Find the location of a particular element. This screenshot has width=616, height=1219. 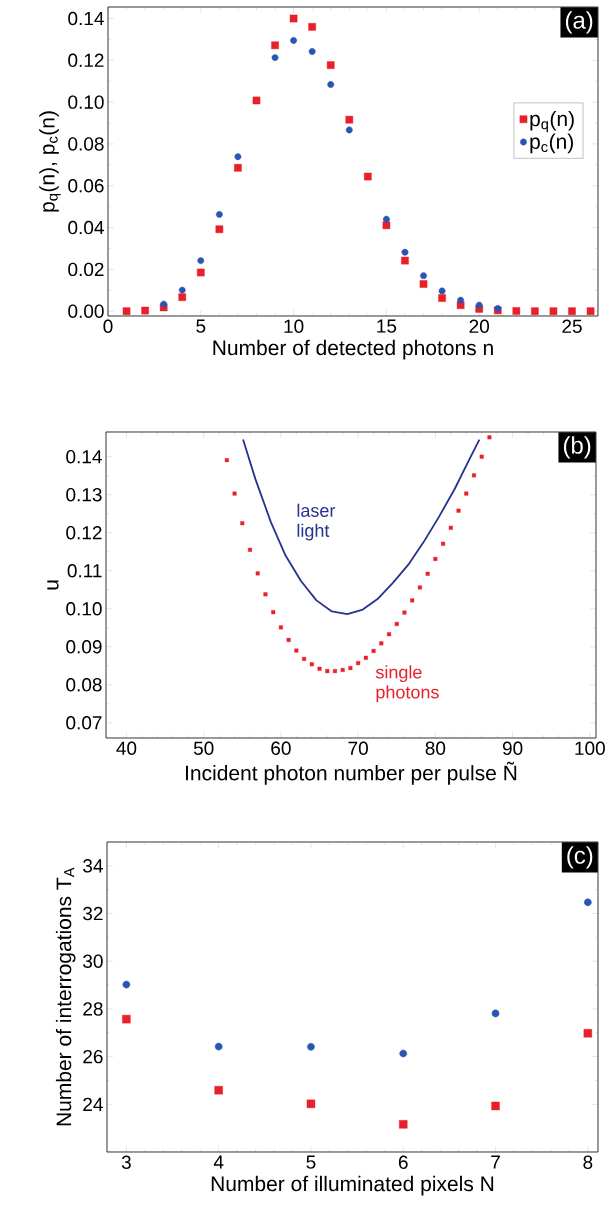

x-tick-label: 40 is located at coordinates (126, 748).